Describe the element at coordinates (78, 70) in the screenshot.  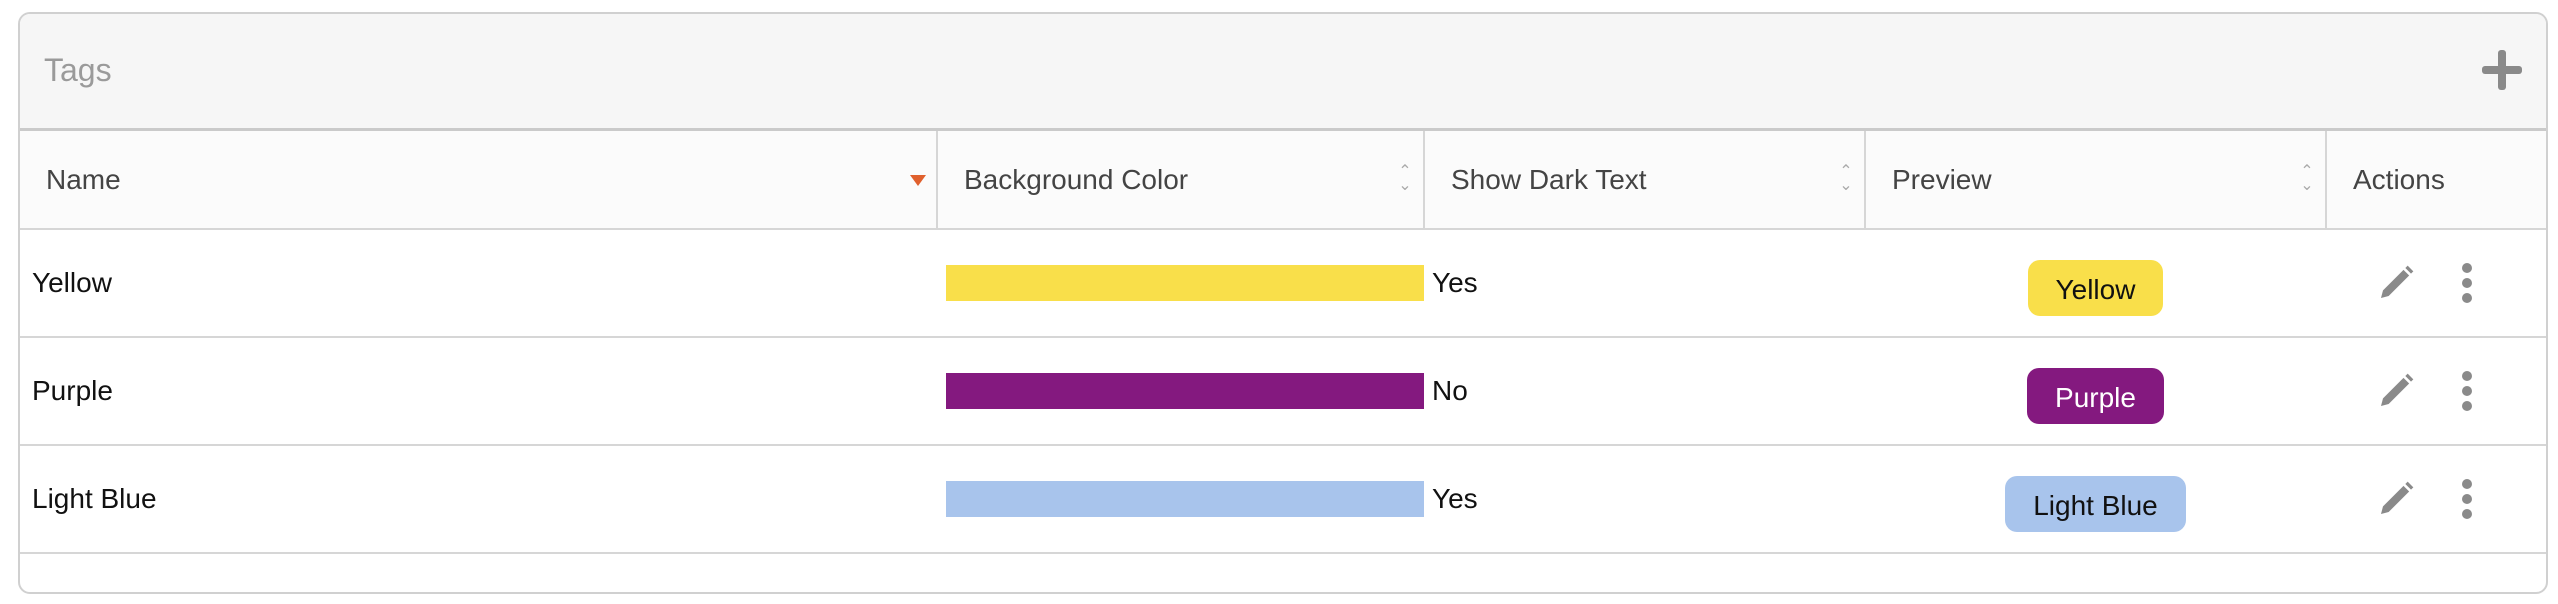
I see `panel-title: Tags` at that location.